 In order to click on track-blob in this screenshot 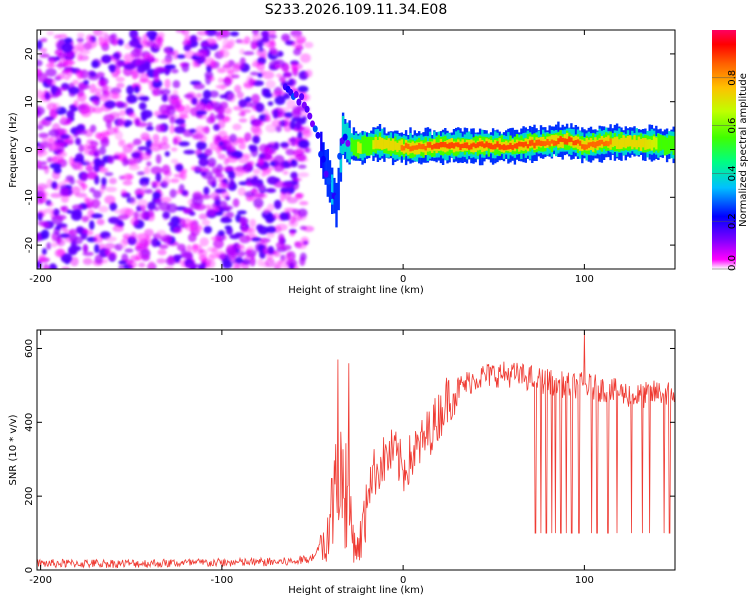, I will do `click(337, 198)`.